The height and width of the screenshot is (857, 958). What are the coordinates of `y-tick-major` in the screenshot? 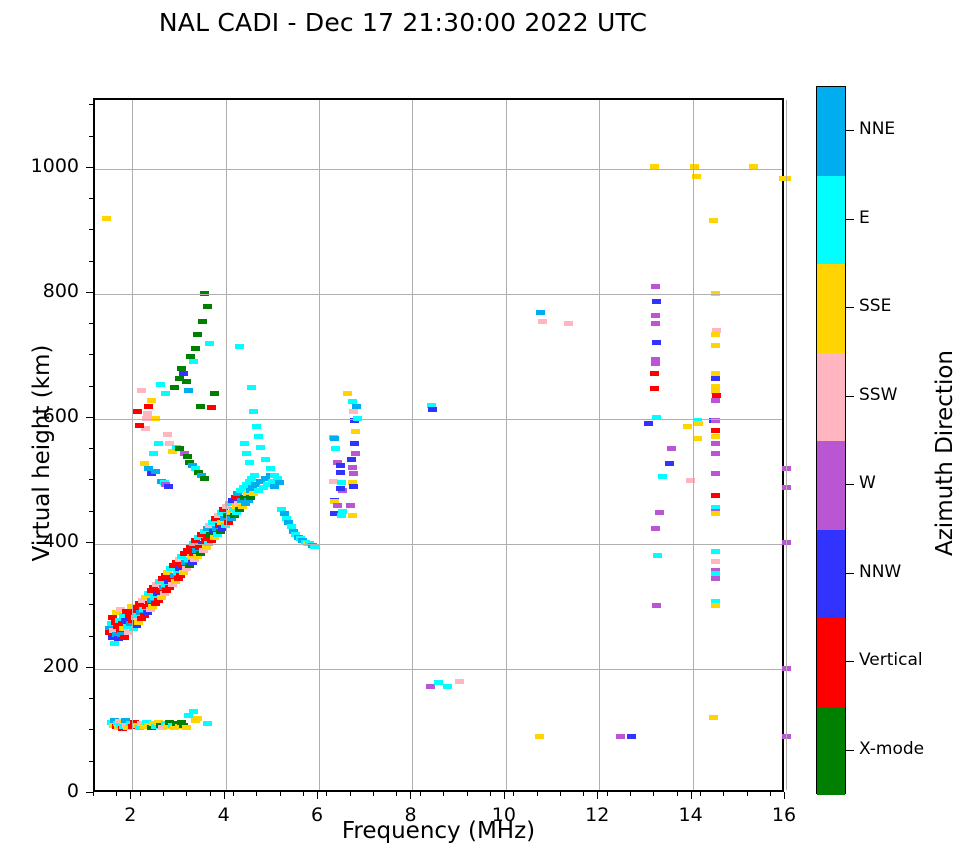 It's located at (89, 167).